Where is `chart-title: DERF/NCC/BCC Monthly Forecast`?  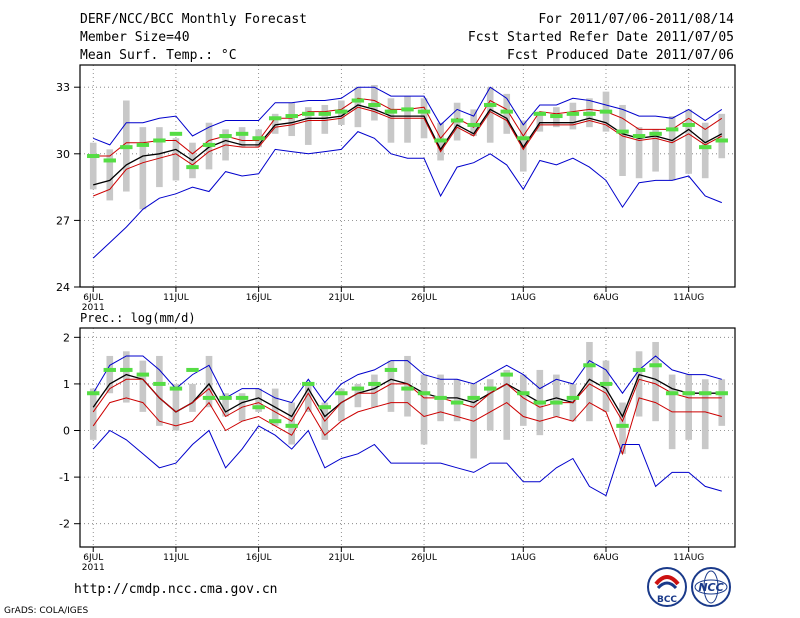 chart-title: DERF/NCC/BCC Monthly Forecast is located at coordinates (193, 19).